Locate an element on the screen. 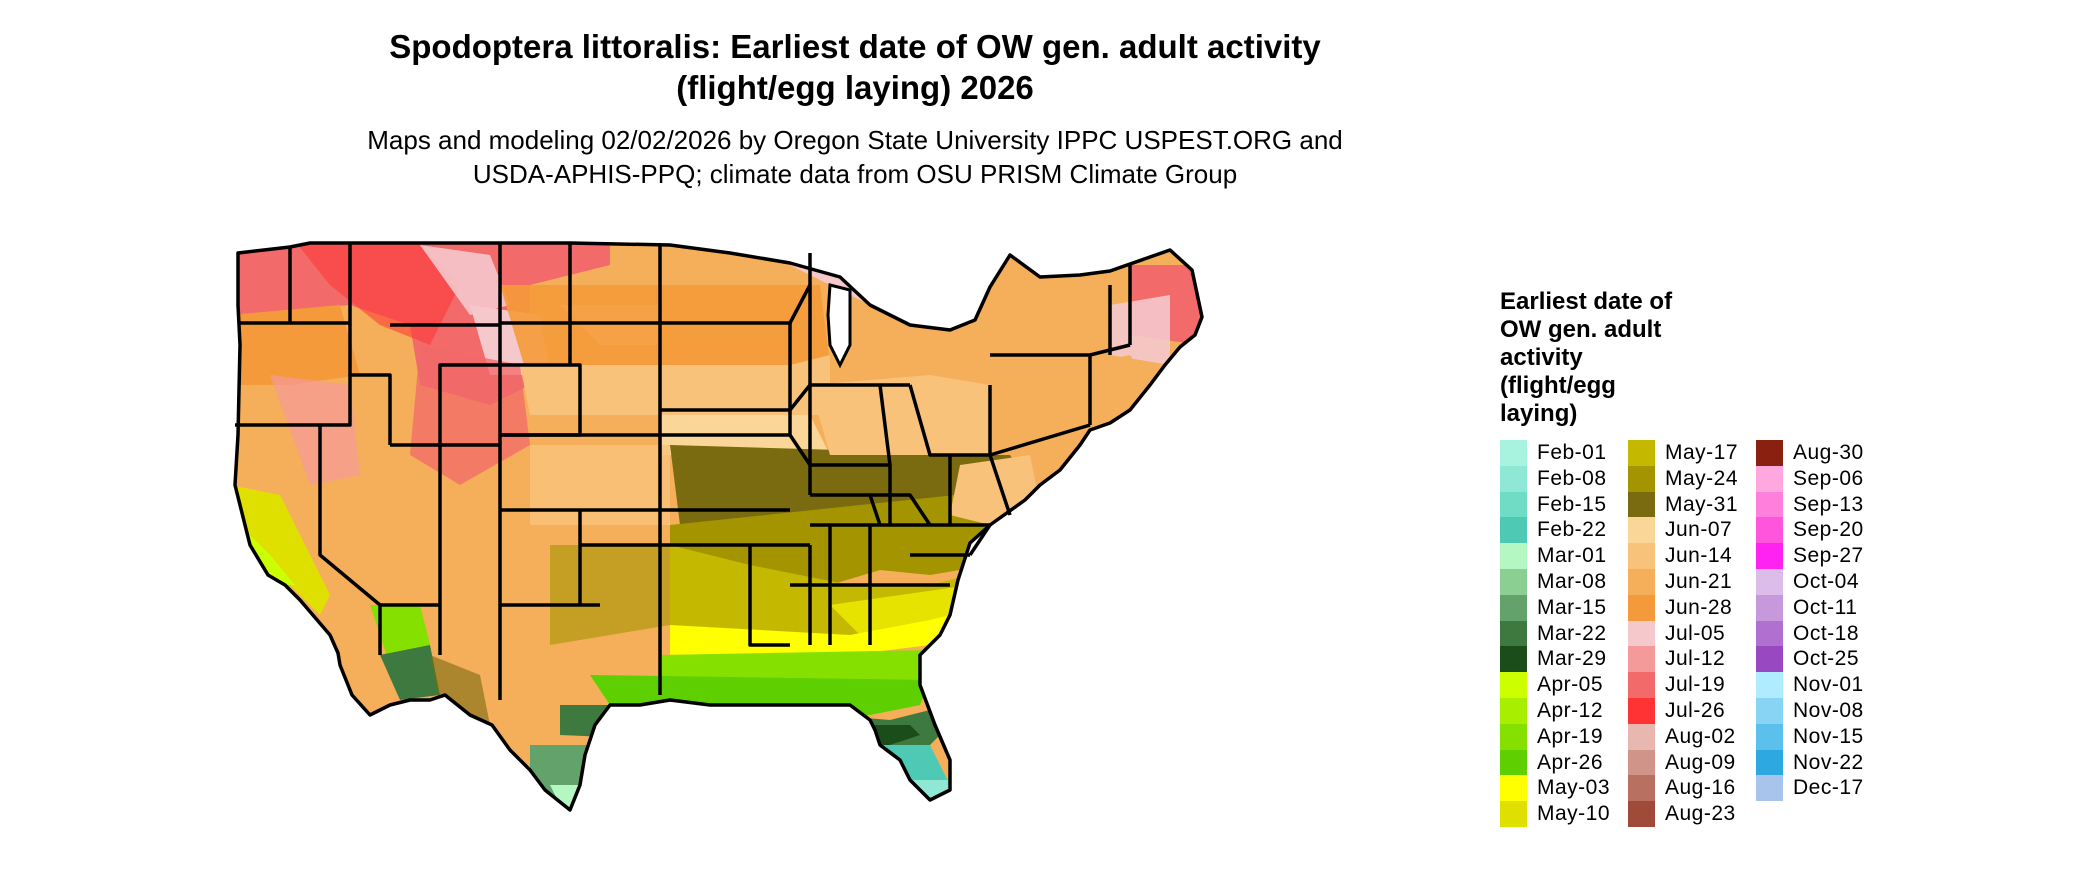  legend-label: May-31 is located at coordinates (1702, 504).